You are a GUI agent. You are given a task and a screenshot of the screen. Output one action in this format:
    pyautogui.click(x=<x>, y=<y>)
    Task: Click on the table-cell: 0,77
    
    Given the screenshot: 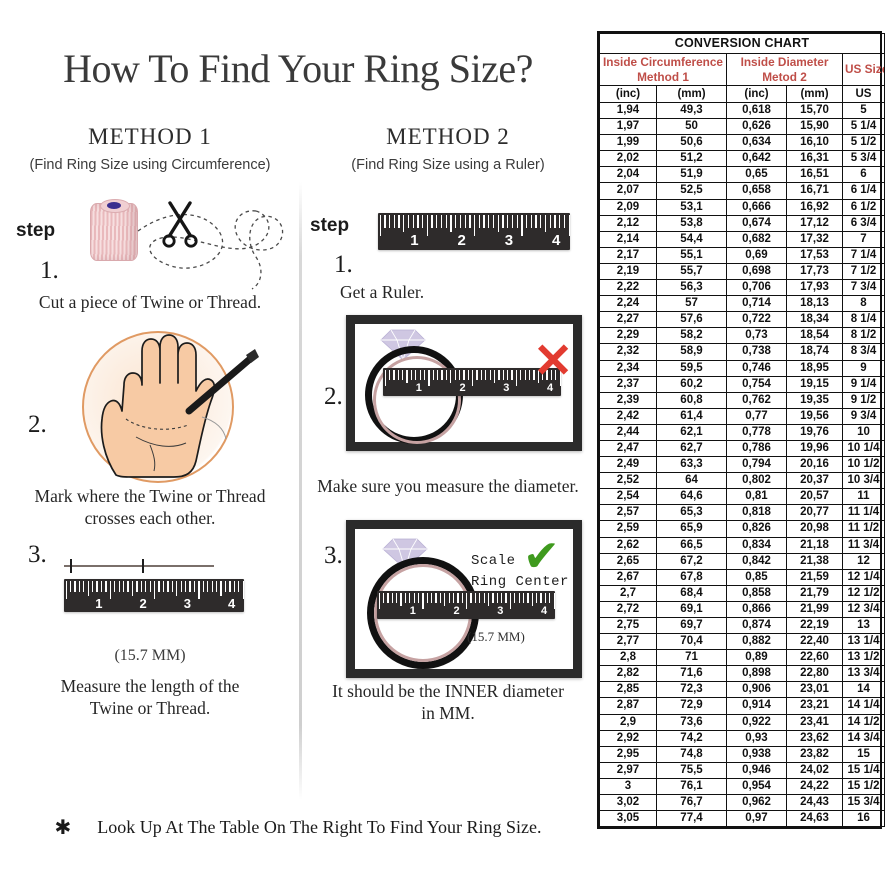 What is the action you would take?
    pyautogui.click(x=756, y=416)
    